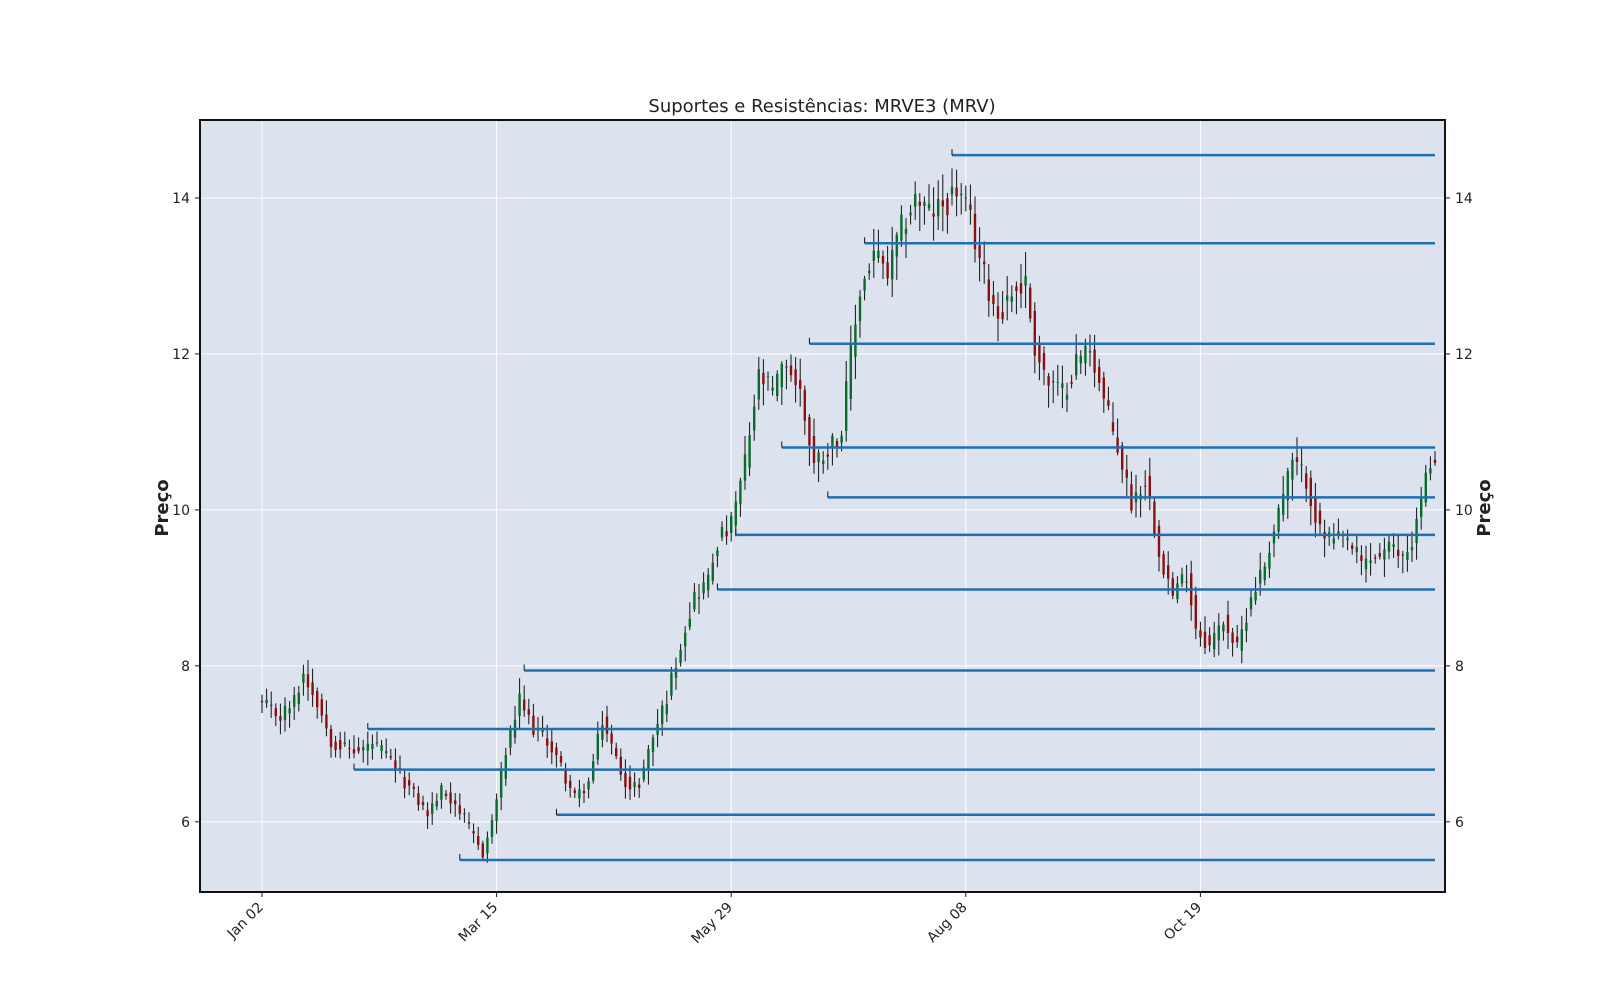  I want to click on x-tick-label: May 29, so click(712, 924).